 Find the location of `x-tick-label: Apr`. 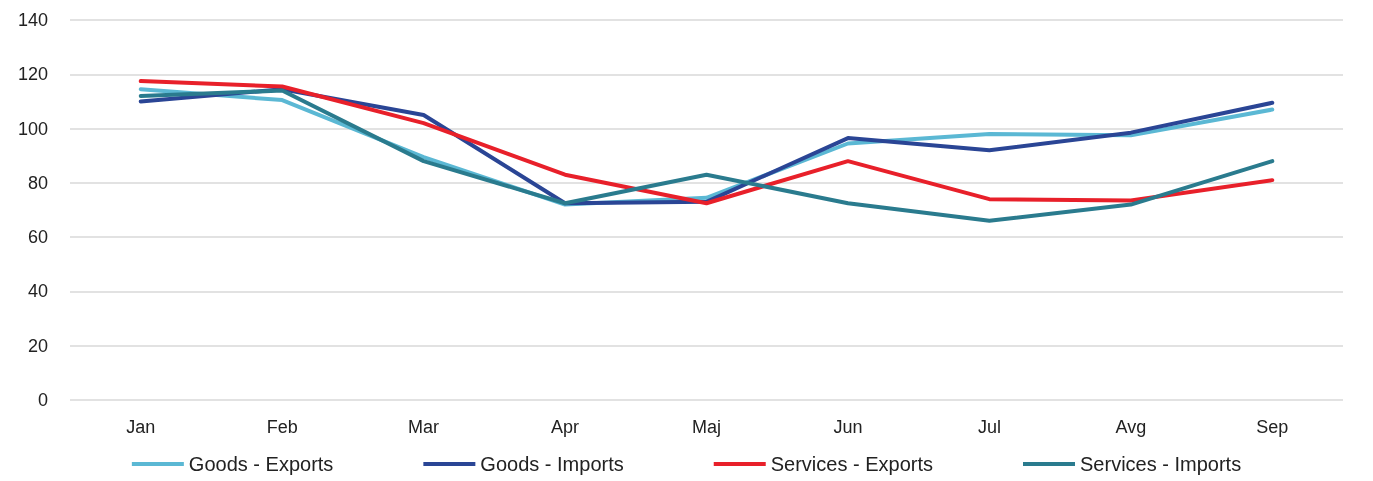

x-tick-label: Apr is located at coordinates (565, 427).